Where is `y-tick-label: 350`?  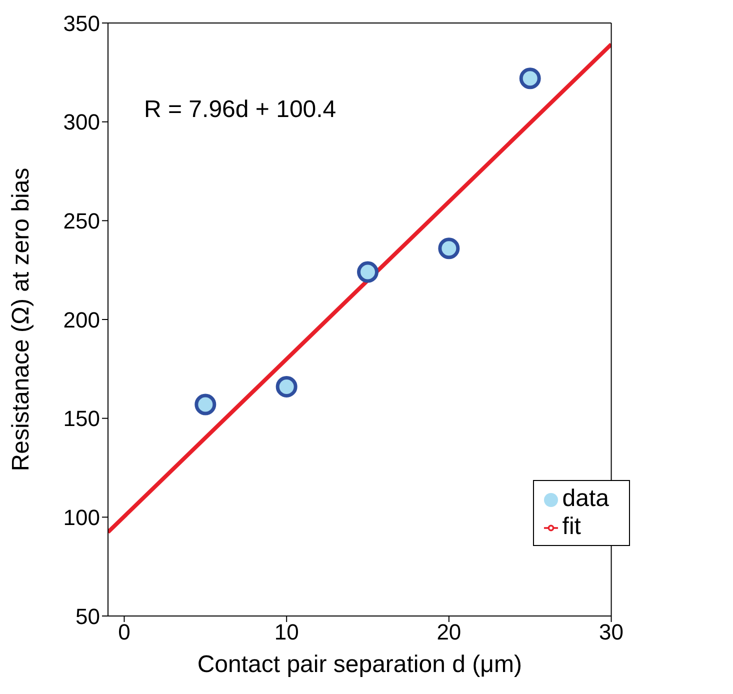
y-tick-label: 350 is located at coordinates (81, 23).